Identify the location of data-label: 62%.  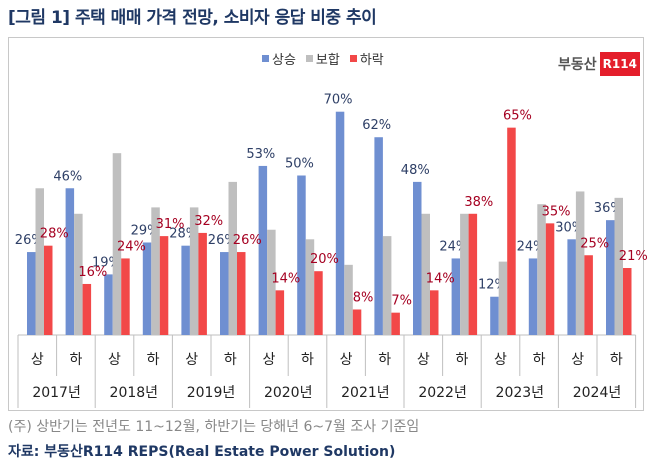
(376, 125).